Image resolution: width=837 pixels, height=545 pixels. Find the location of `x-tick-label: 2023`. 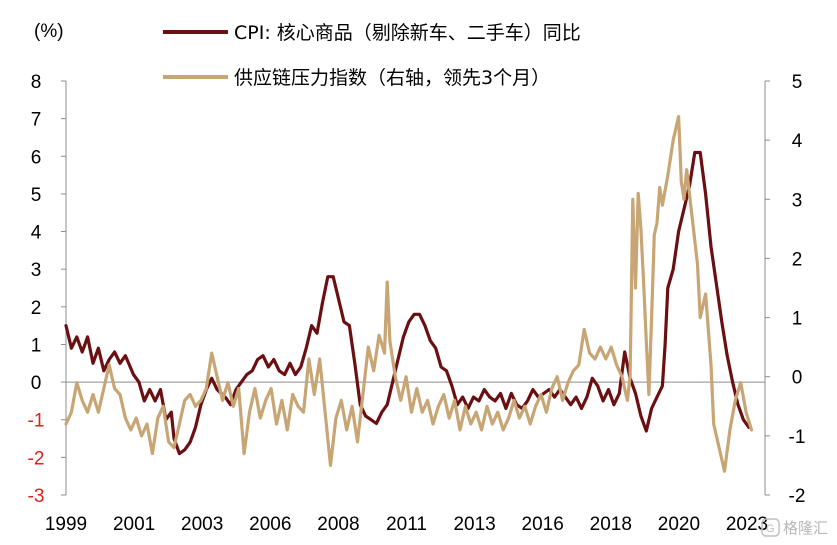

x-tick-label: 2023 is located at coordinates (747, 524).